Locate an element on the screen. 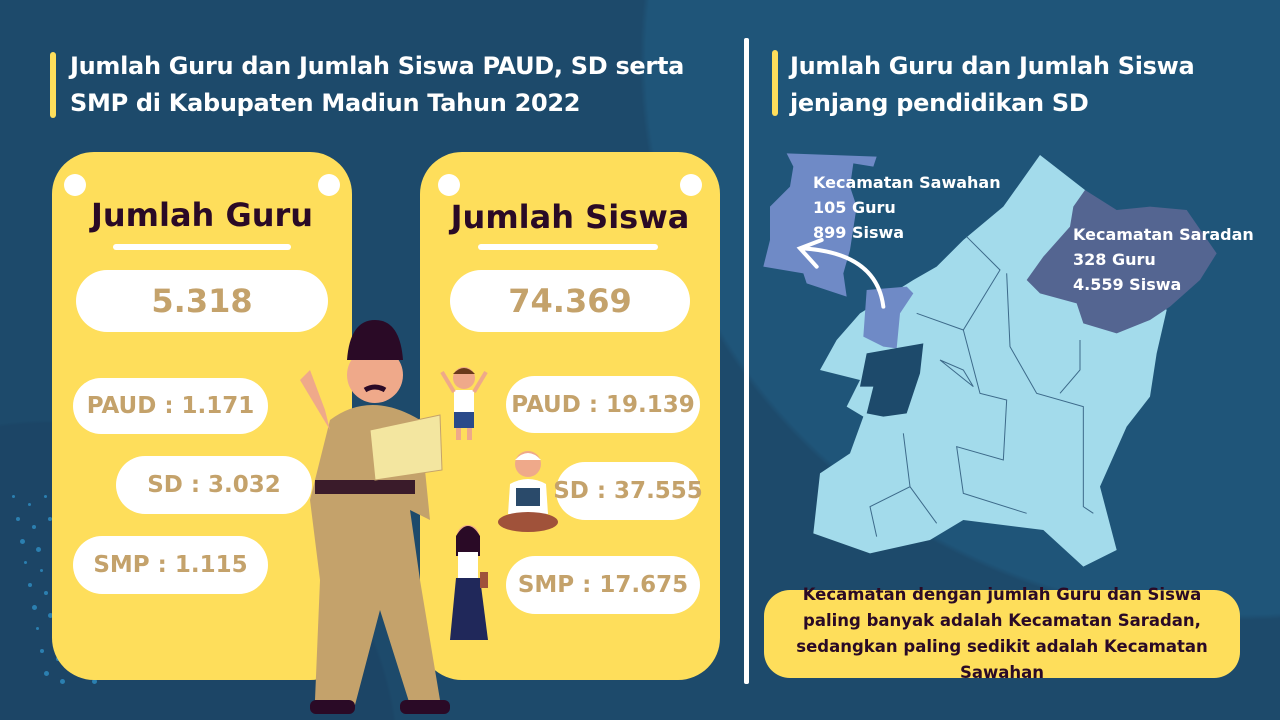  sawahan-name: Kecamatan Sawahan is located at coordinates (907, 182).